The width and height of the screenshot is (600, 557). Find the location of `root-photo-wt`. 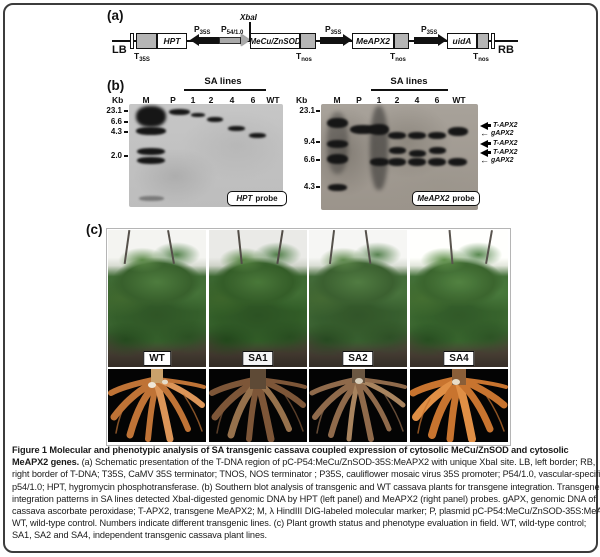

root-photo-wt is located at coordinates (157, 405).